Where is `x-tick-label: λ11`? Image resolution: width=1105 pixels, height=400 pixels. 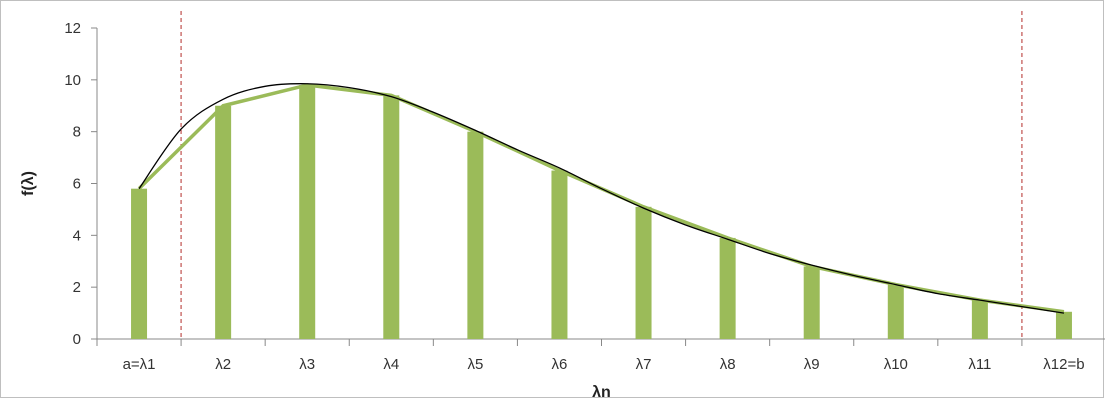 x-tick-label: λ11 is located at coordinates (979, 364).